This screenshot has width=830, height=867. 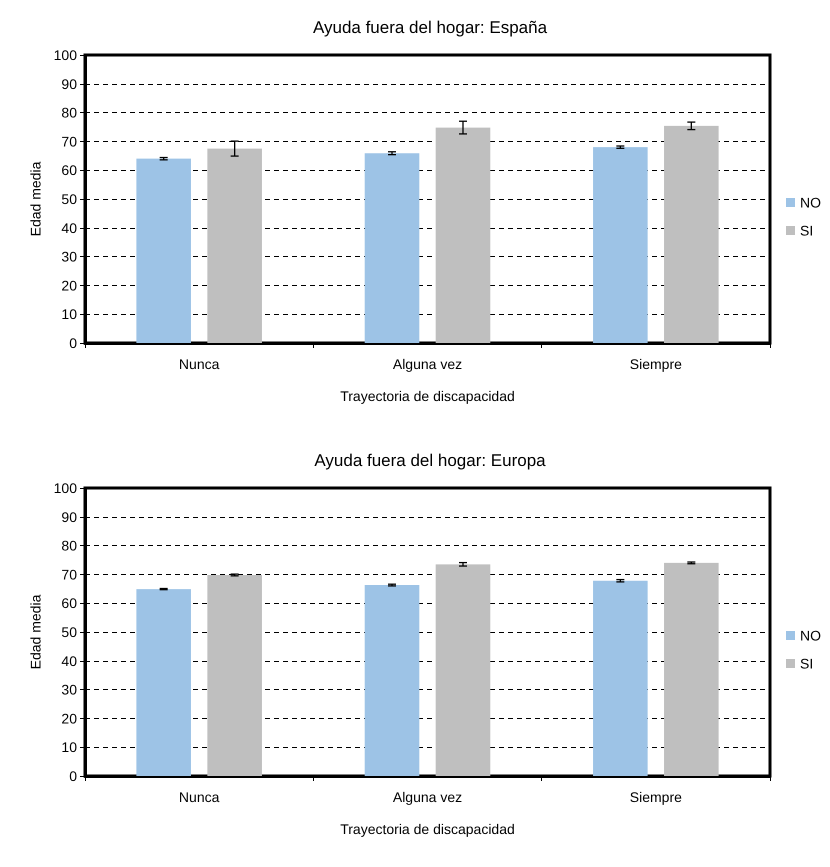 What do you see at coordinates (430, 460) in the screenshot?
I see `chart-title: Ayuda fuera del hogar: Europa` at bounding box center [430, 460].